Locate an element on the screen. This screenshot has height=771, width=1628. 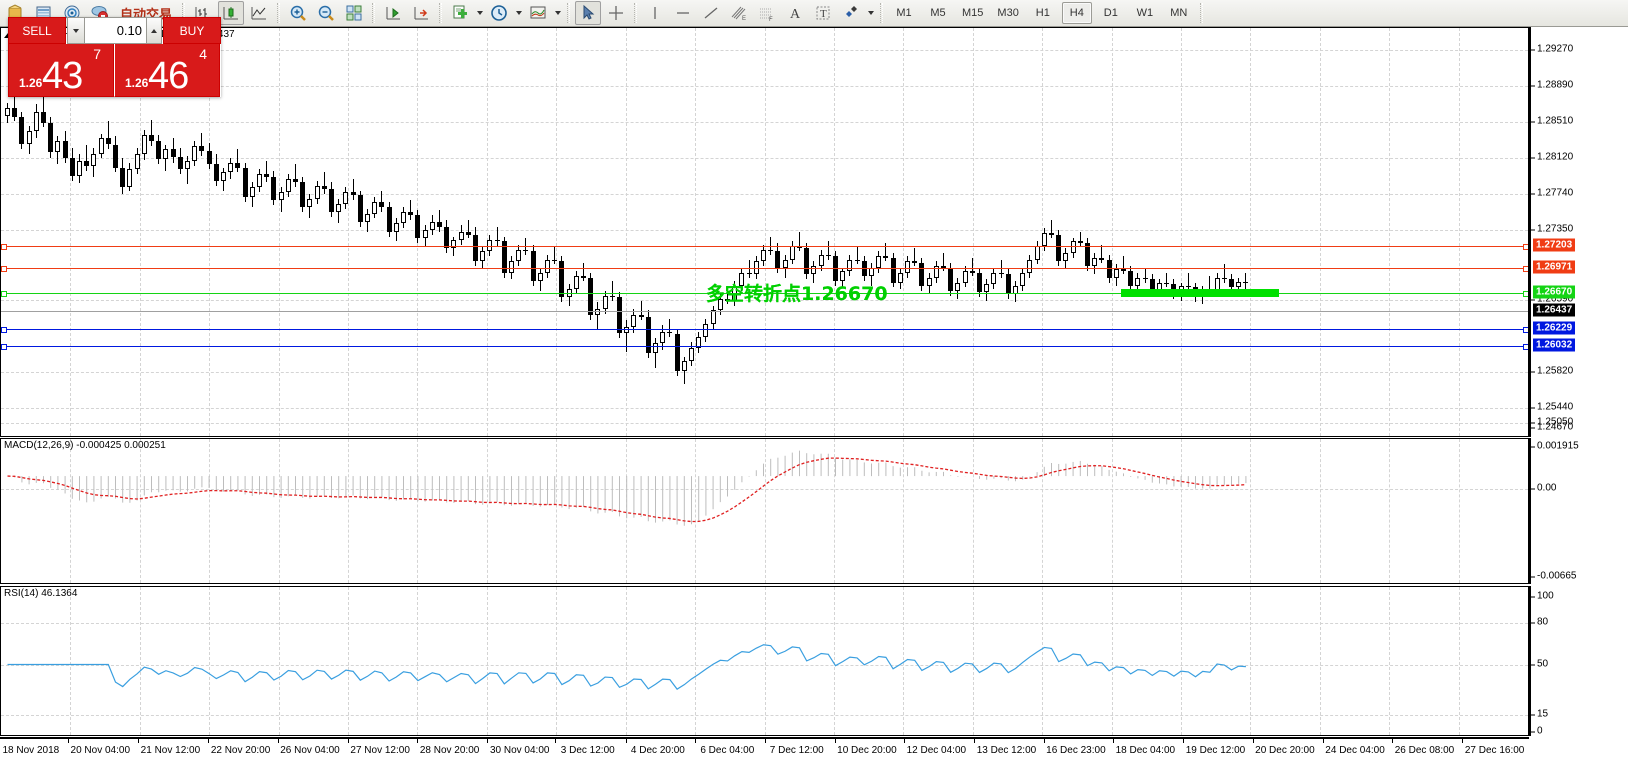
tile-windows-icon is located at coordinates (354, 13).